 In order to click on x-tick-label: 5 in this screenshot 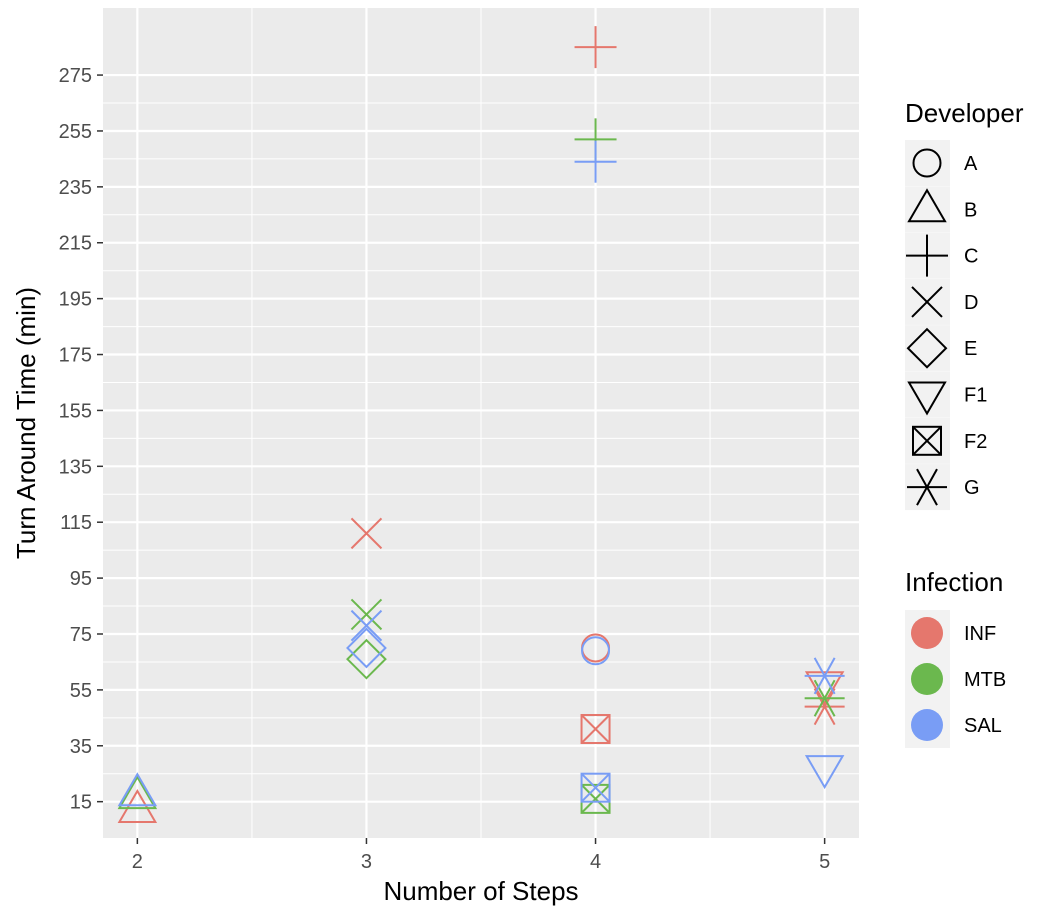, I will do `click(824, 862)`.